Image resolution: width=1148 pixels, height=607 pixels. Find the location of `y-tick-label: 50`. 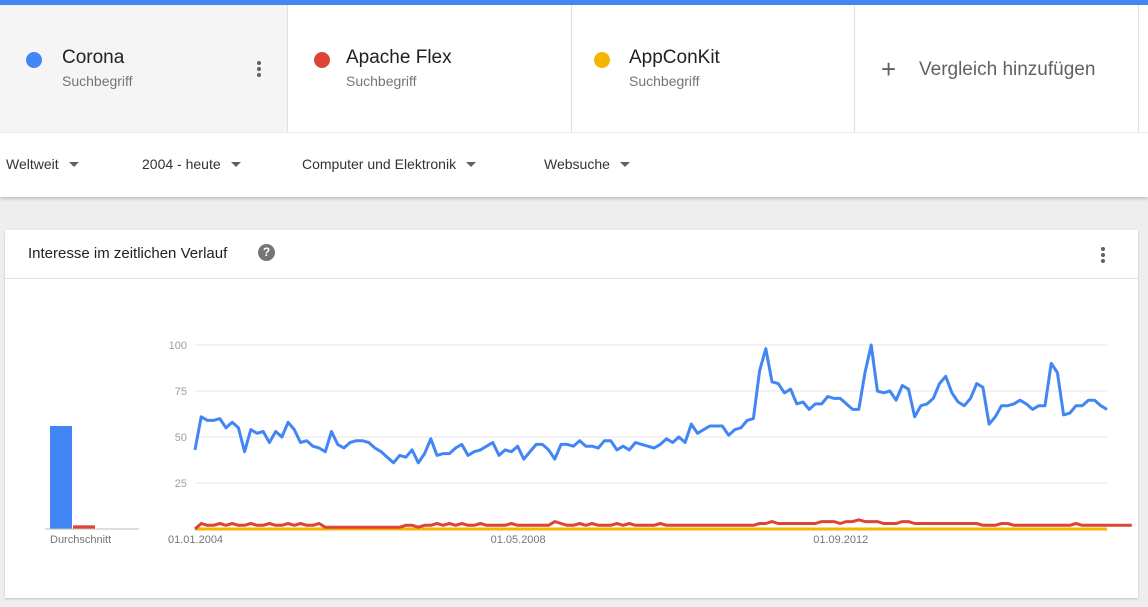

y-tick-label: 50 is located at coordinates (181, 438).